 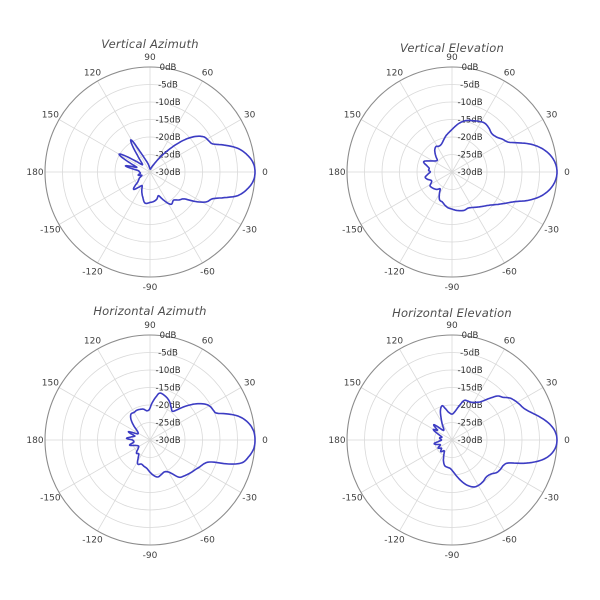 What do you see at coordinates (150, 311) in the screenshot?
I see `plot-title-horizontal-azimuth: Horizontal Azimuth` at bounding box center [150, 311].